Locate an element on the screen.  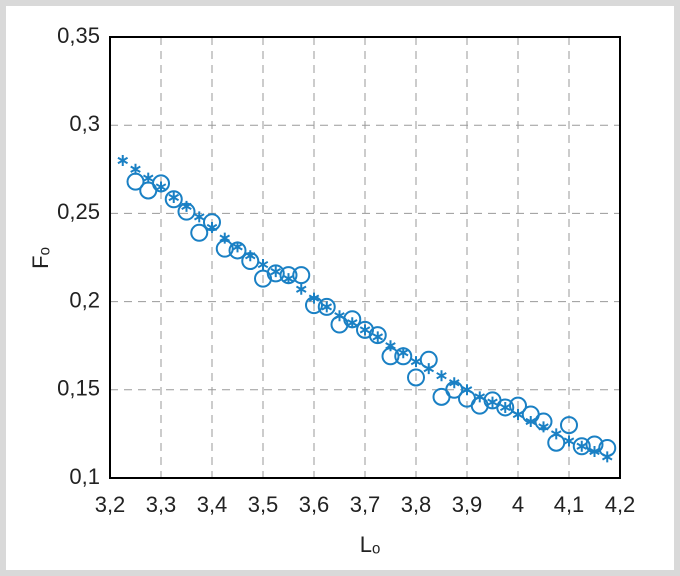
y-tick-label: 0,35 is located at coordinates (78, 35).